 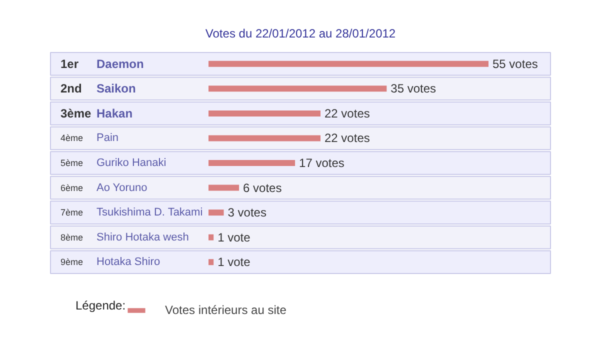 I want to click on y-tick-label: Shiro Hotaka wesh, so click(x=142, y=237).